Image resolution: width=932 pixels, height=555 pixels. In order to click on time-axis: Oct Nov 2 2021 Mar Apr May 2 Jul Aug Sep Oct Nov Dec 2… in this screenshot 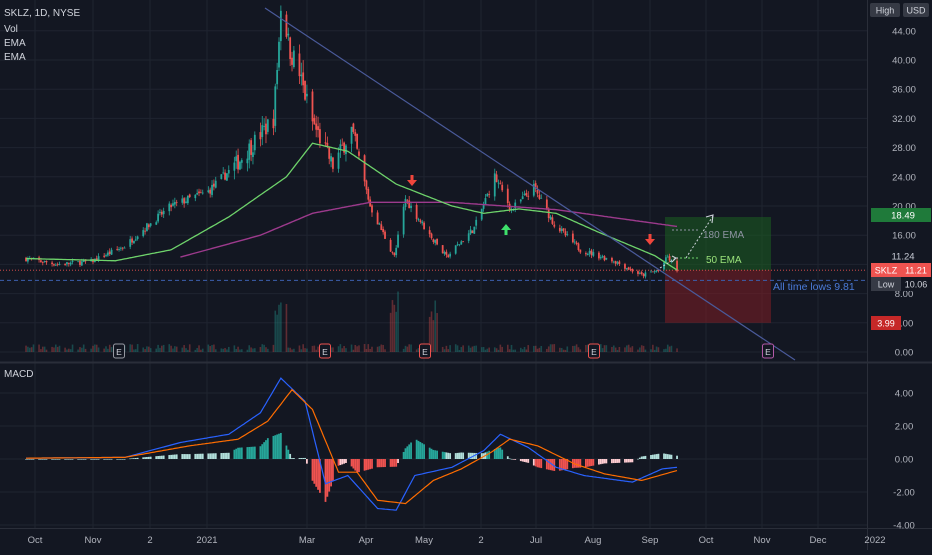, I will do `click(457, 540)`.